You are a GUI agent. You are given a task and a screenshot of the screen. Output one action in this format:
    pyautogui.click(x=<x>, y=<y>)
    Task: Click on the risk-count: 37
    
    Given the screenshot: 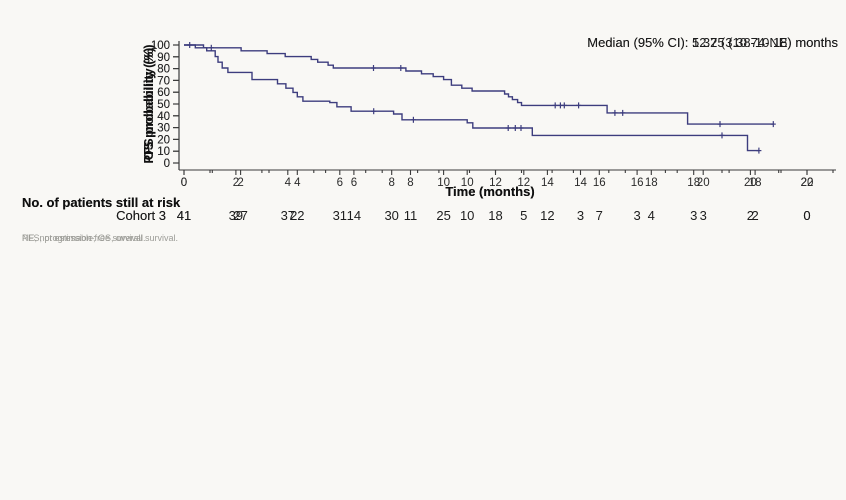 What is the action you would take?
    pyautogui.click(x=288, y=215)
    